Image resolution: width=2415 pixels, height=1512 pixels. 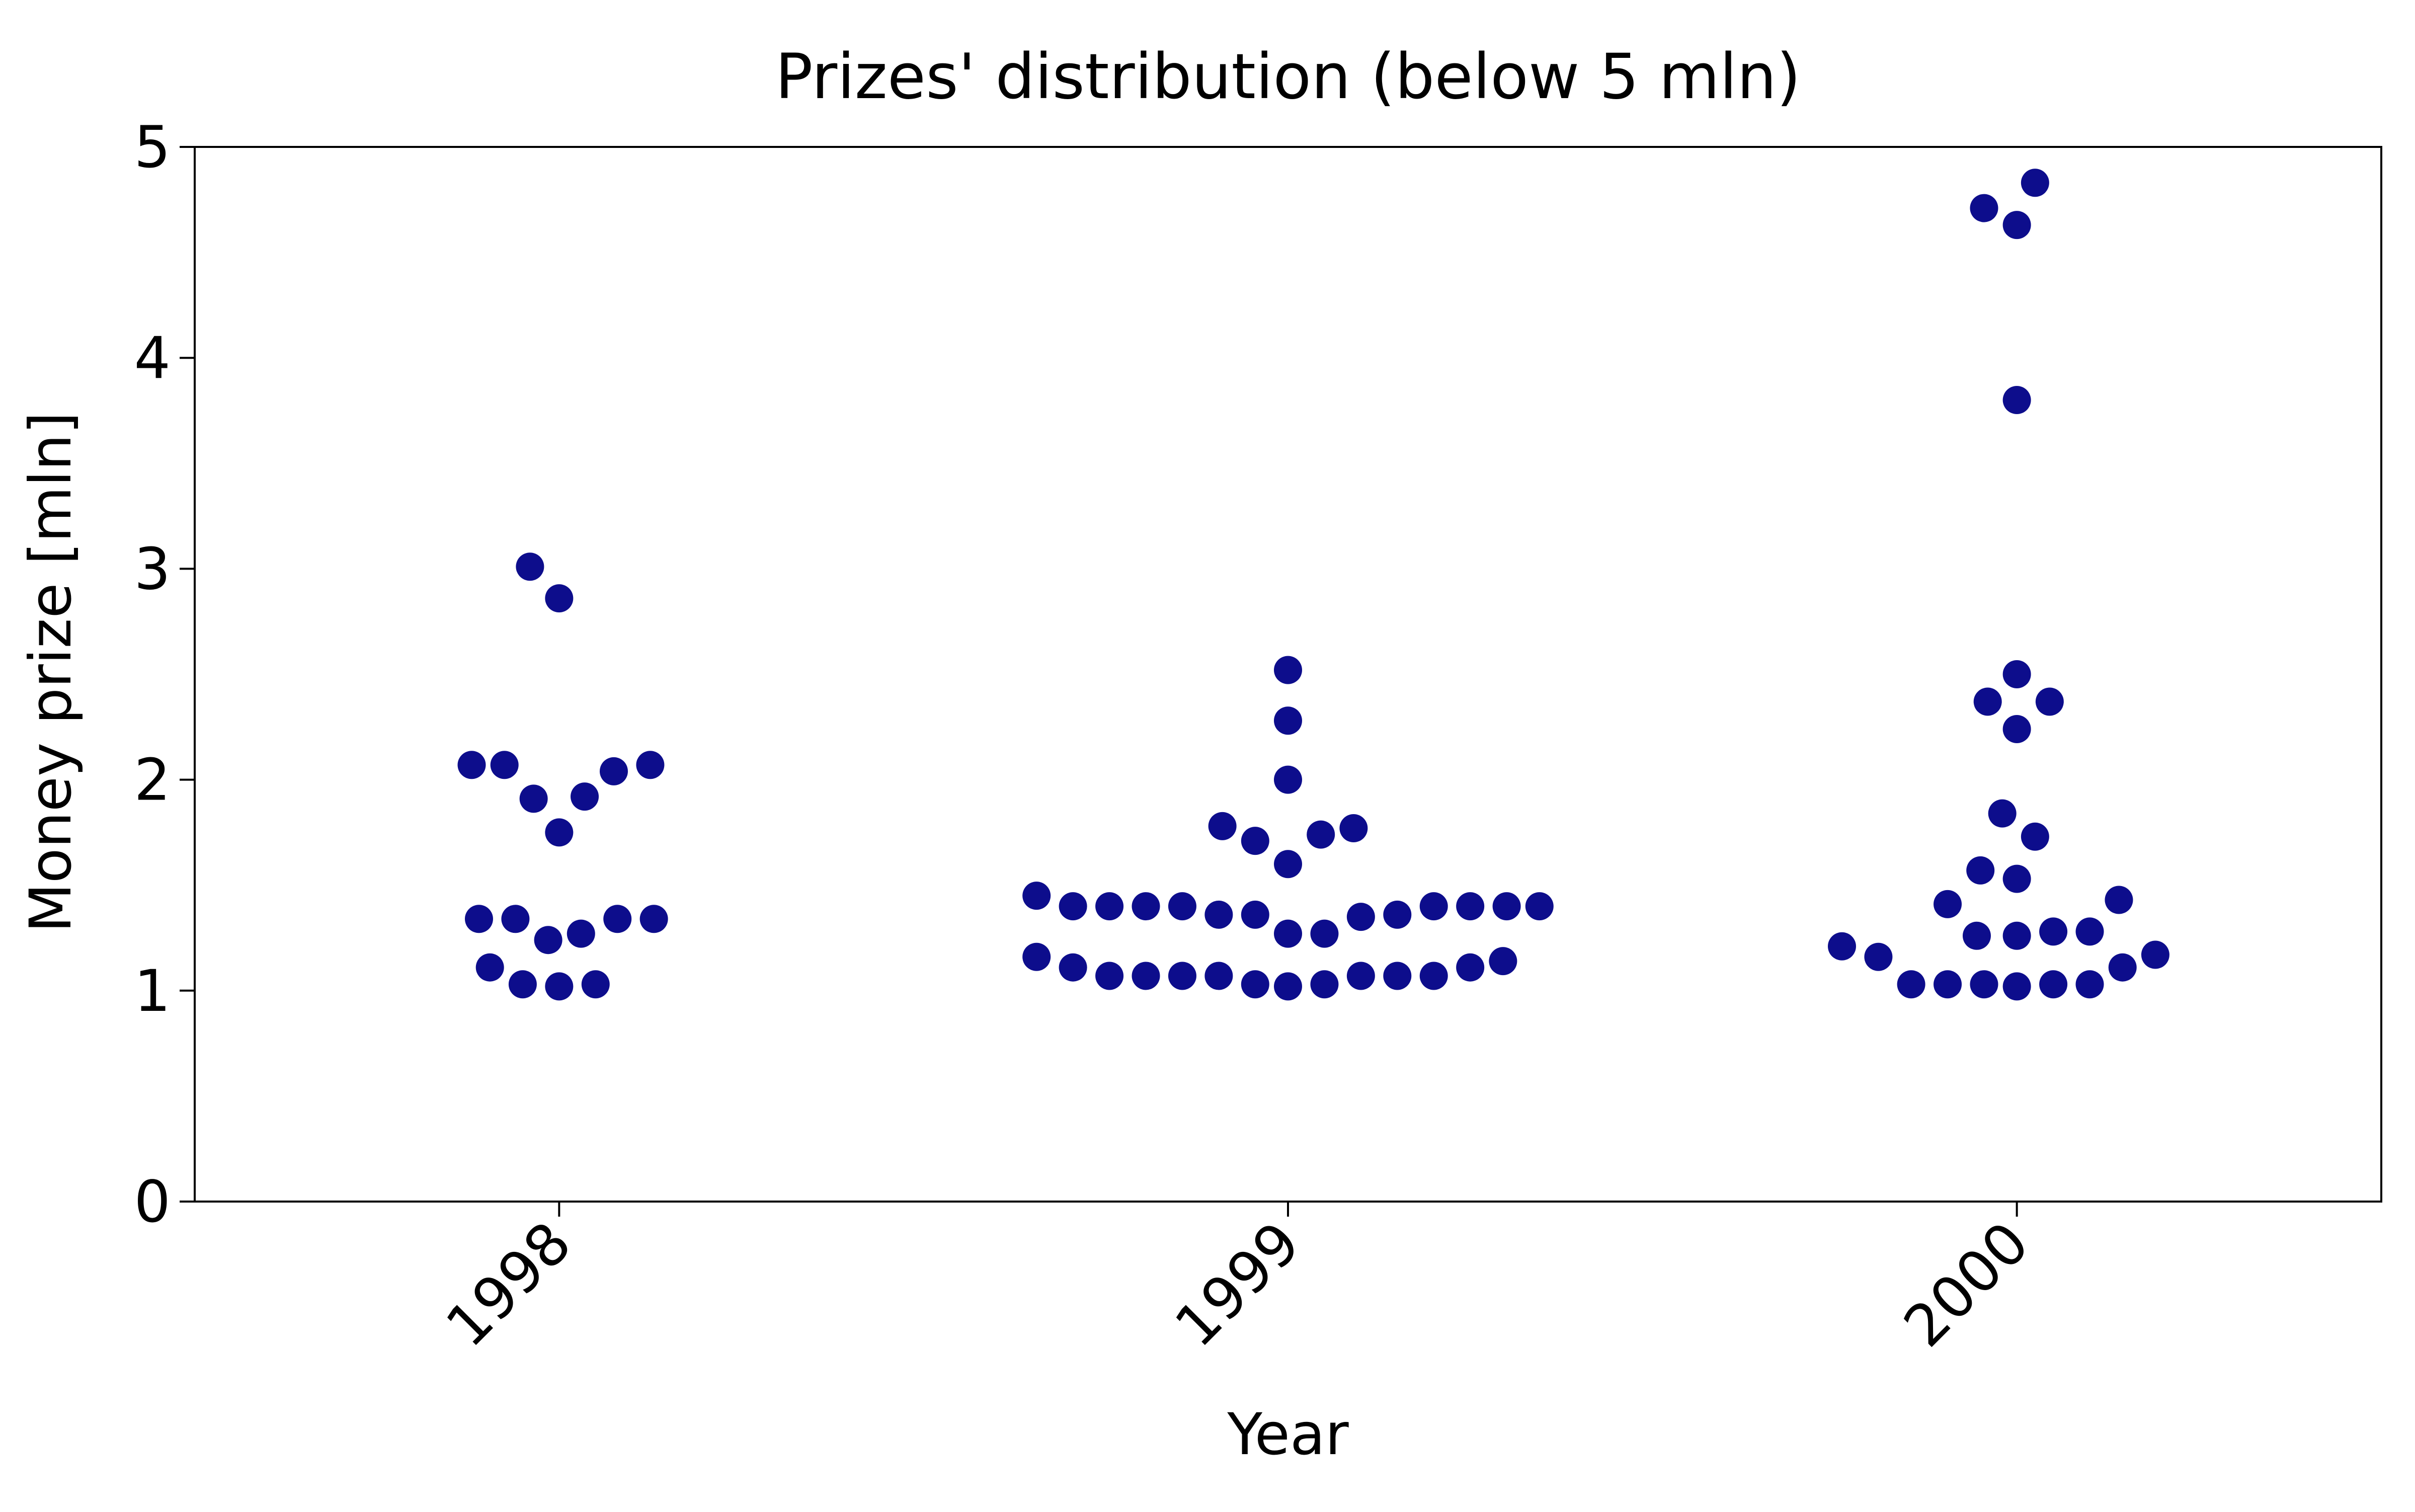 What do you see at coordinates (1288, 1434) in the screenshot?
I see `x-axis-label: Year` at bounding box center [1288, 1434].